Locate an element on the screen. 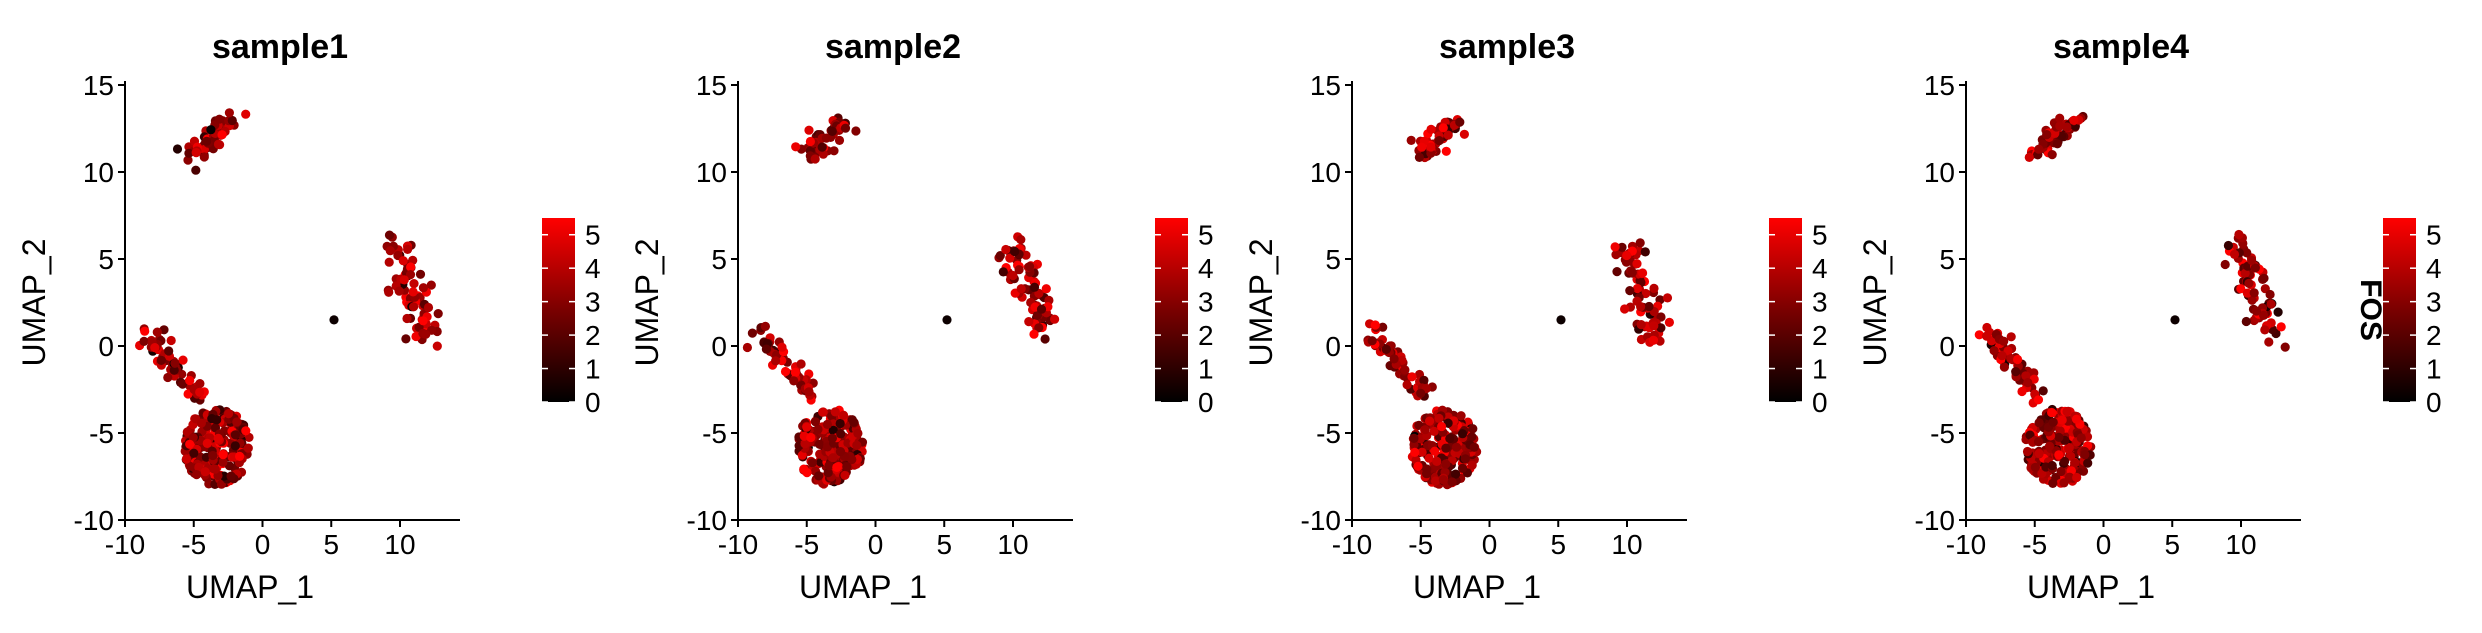  y-tick-label: 10 is located at coordinates (1325, 172).